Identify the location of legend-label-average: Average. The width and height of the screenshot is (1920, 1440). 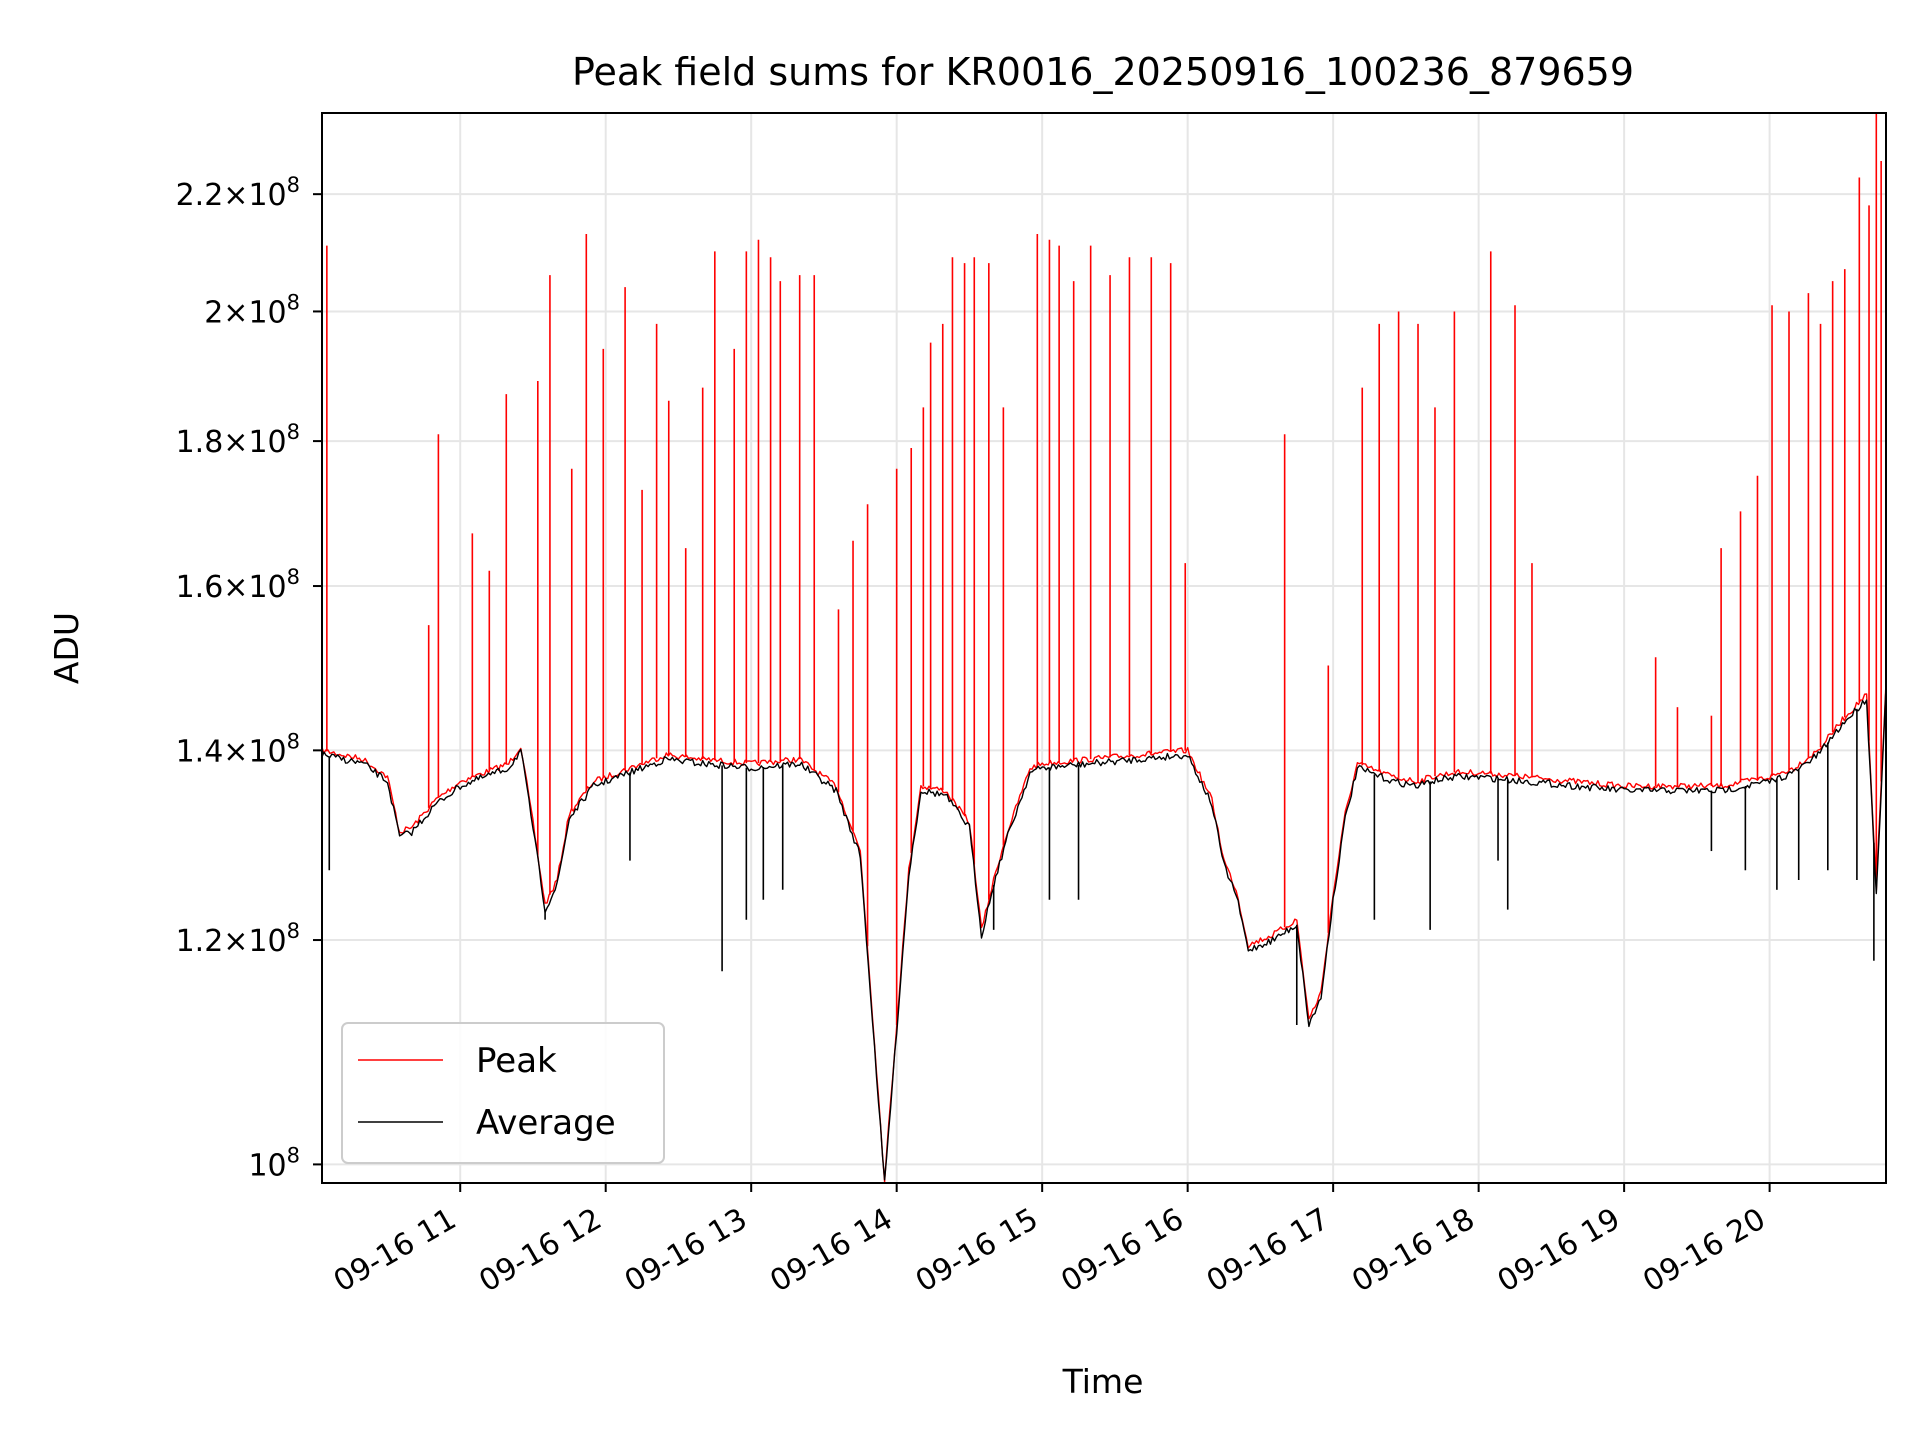
(546, 1123).